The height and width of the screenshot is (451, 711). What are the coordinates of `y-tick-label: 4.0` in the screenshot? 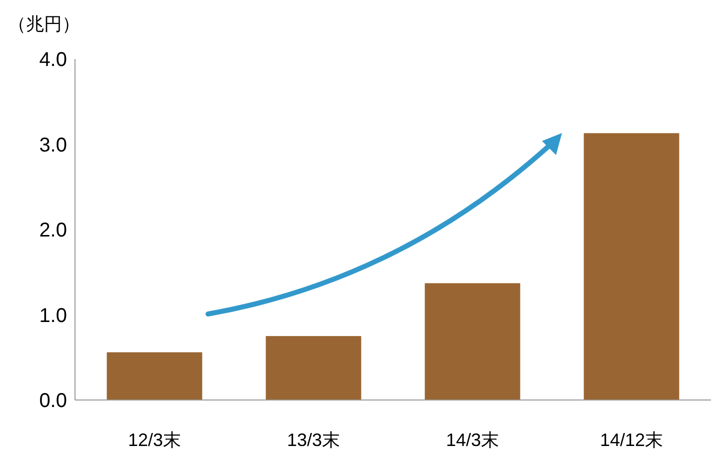 It's located at (53, 60).